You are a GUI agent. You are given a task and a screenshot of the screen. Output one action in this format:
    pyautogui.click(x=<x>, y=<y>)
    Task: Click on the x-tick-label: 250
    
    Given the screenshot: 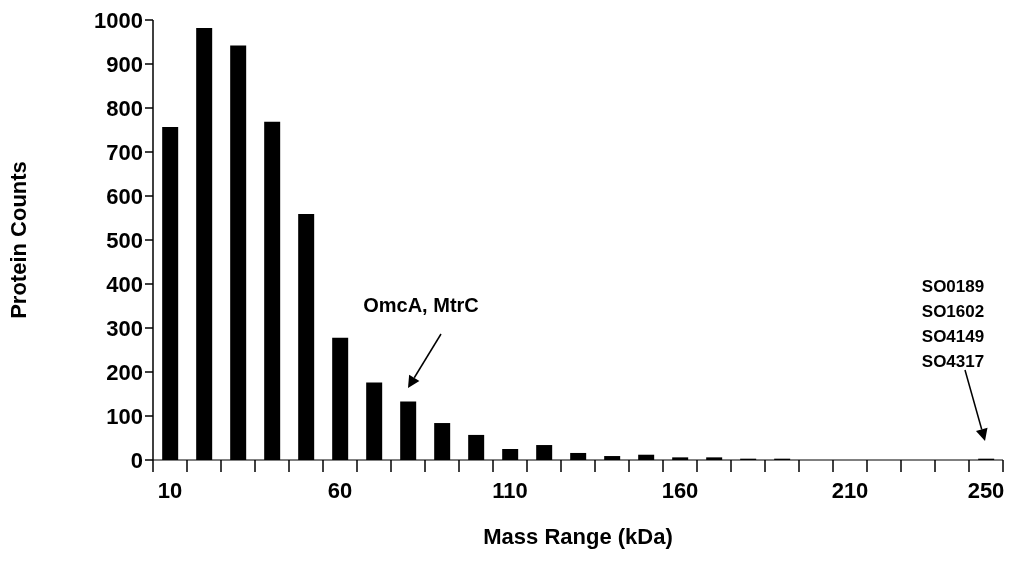 What is the action you would take?
    pyautogui.click(x=986, y=490)
    